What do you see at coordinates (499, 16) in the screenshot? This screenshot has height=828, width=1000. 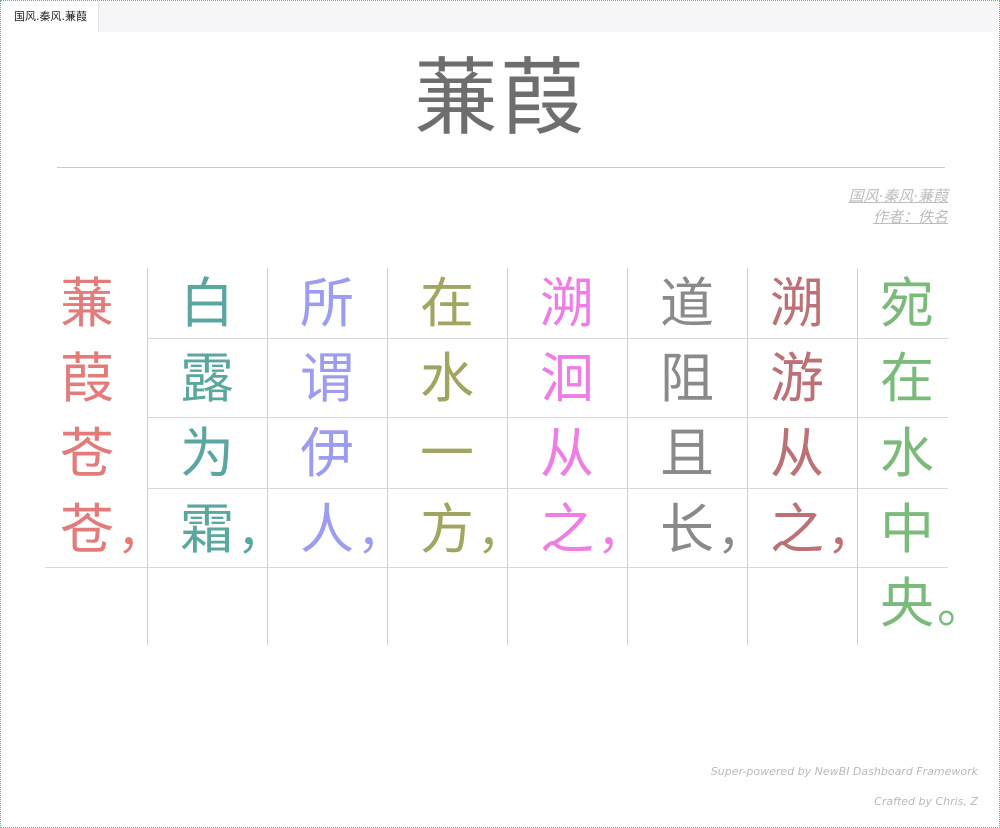 I see `tab-bar: 国风.秦风.蒹葭` at bounding box center [499, 16].